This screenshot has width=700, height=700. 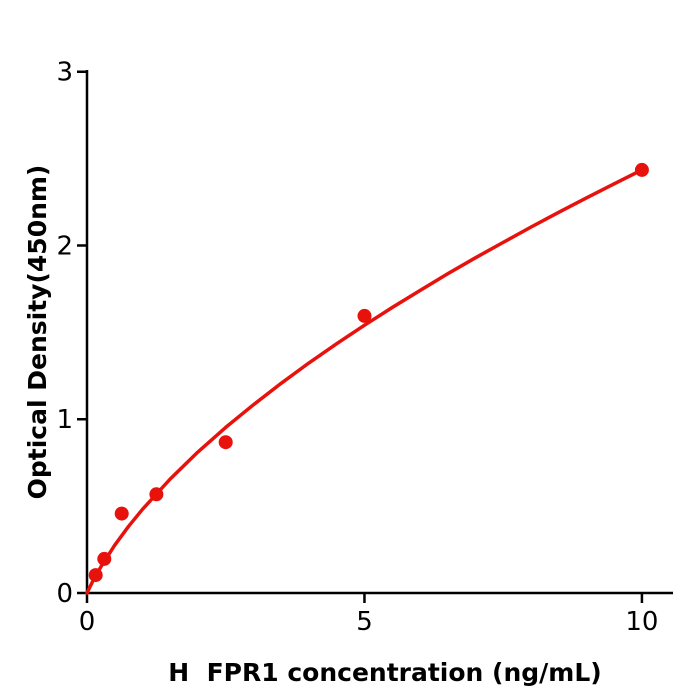 I want to click on y-tick-label: 2, so click(x=64, y=246).